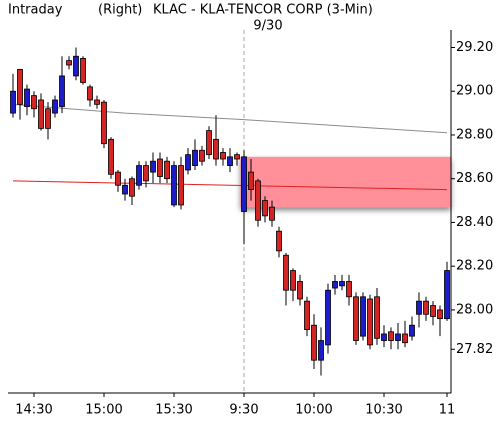 The width and height of the screenshot is (503, 421). Describe the element at coordinates (173, 410) in the screenshot. I see `x-tick-label: 15:30` at that location.